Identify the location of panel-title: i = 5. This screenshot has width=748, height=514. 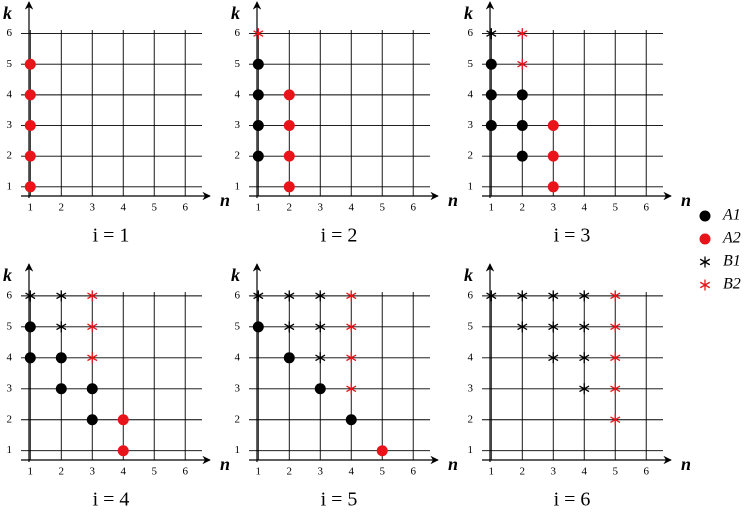
(339, 500).